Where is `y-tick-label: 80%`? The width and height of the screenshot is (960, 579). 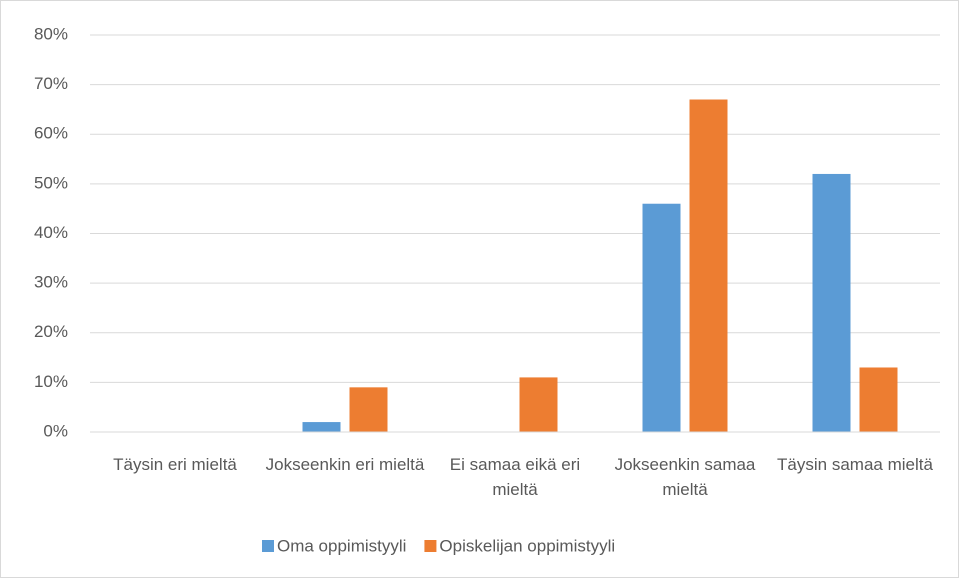
y-tick-label: 80% is located at coordinates (51, 33).